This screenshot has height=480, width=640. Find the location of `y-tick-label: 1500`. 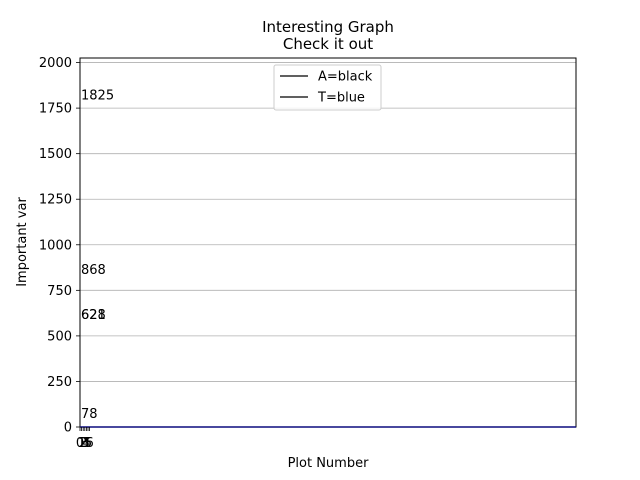

y-tick-label: 1500 is located at coordinates (55, 154).